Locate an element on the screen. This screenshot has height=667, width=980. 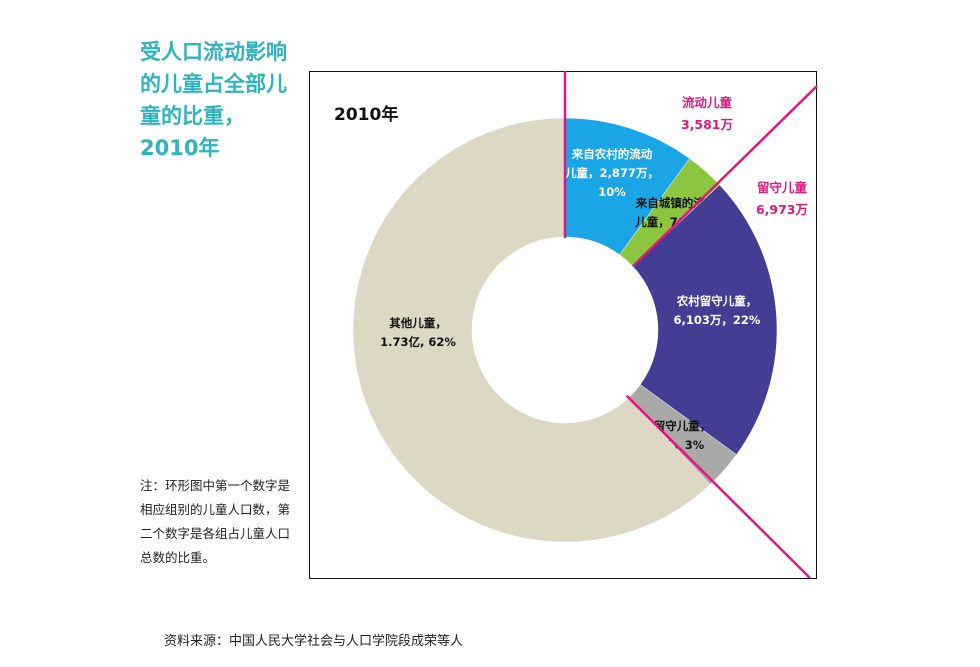
group-label-value-2: 6,973万 is located at coordinates (782, 209).